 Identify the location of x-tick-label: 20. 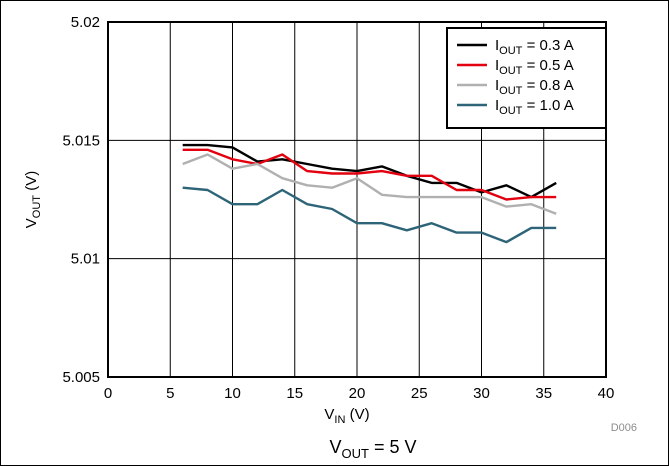
(357, 393).